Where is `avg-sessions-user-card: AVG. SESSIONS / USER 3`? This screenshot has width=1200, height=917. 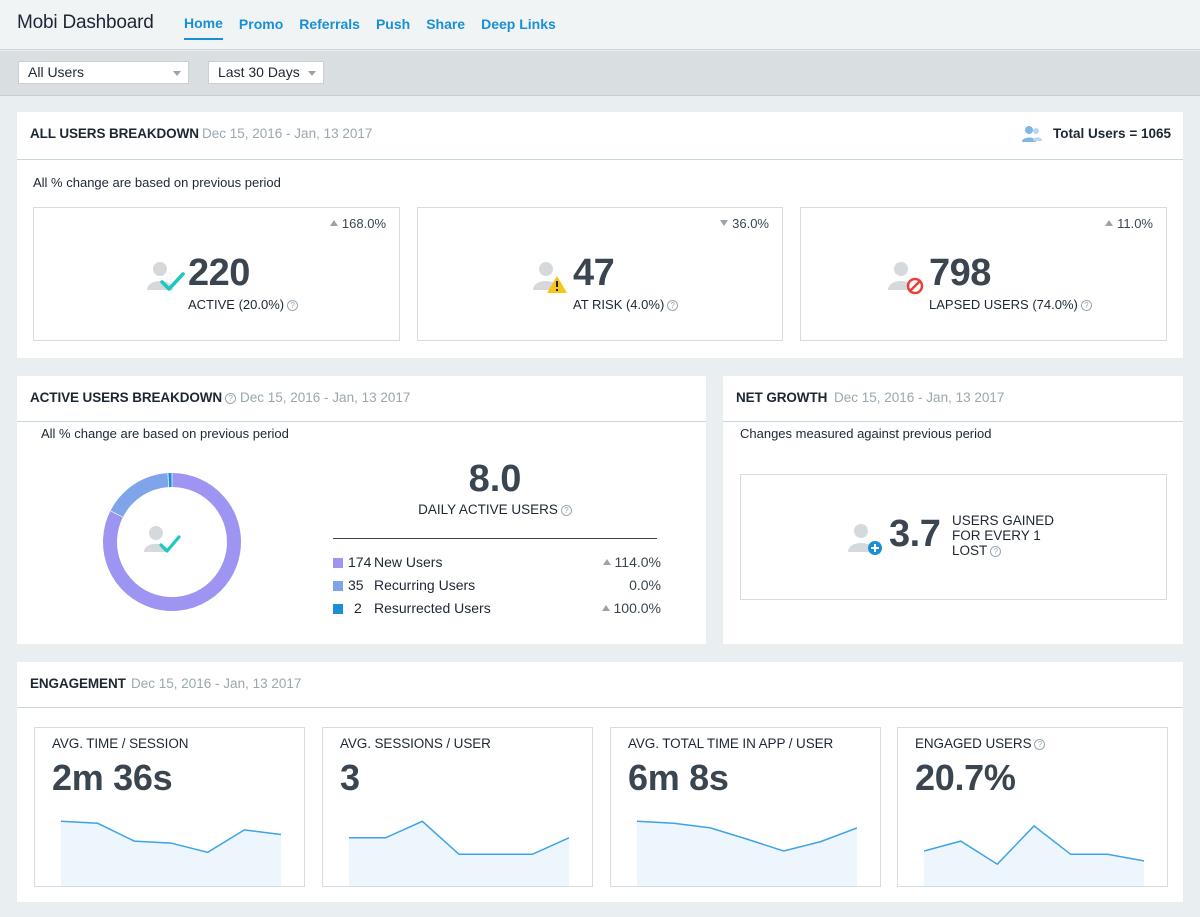 avg-sessions-user-card: AVG. SESSIONS / USER 3 is located at coordinates (457, 807).